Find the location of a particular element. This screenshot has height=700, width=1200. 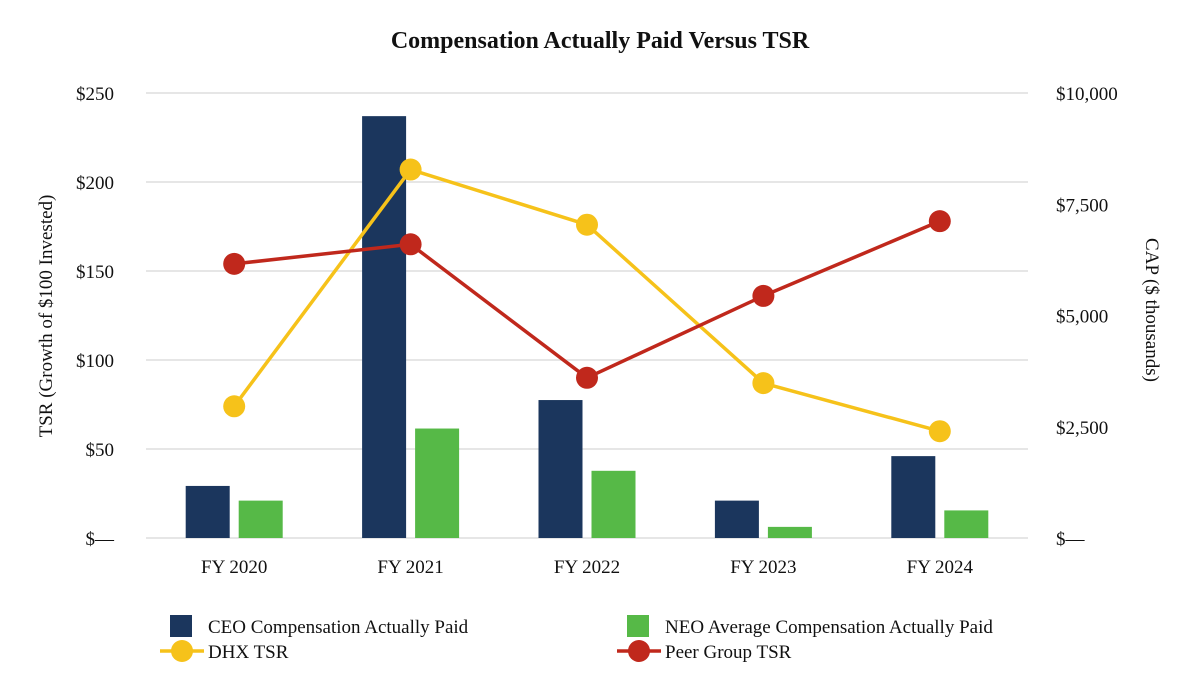

legend-swatch-neo-average-compensation-actually-paid is located at coordinates (638, 626).